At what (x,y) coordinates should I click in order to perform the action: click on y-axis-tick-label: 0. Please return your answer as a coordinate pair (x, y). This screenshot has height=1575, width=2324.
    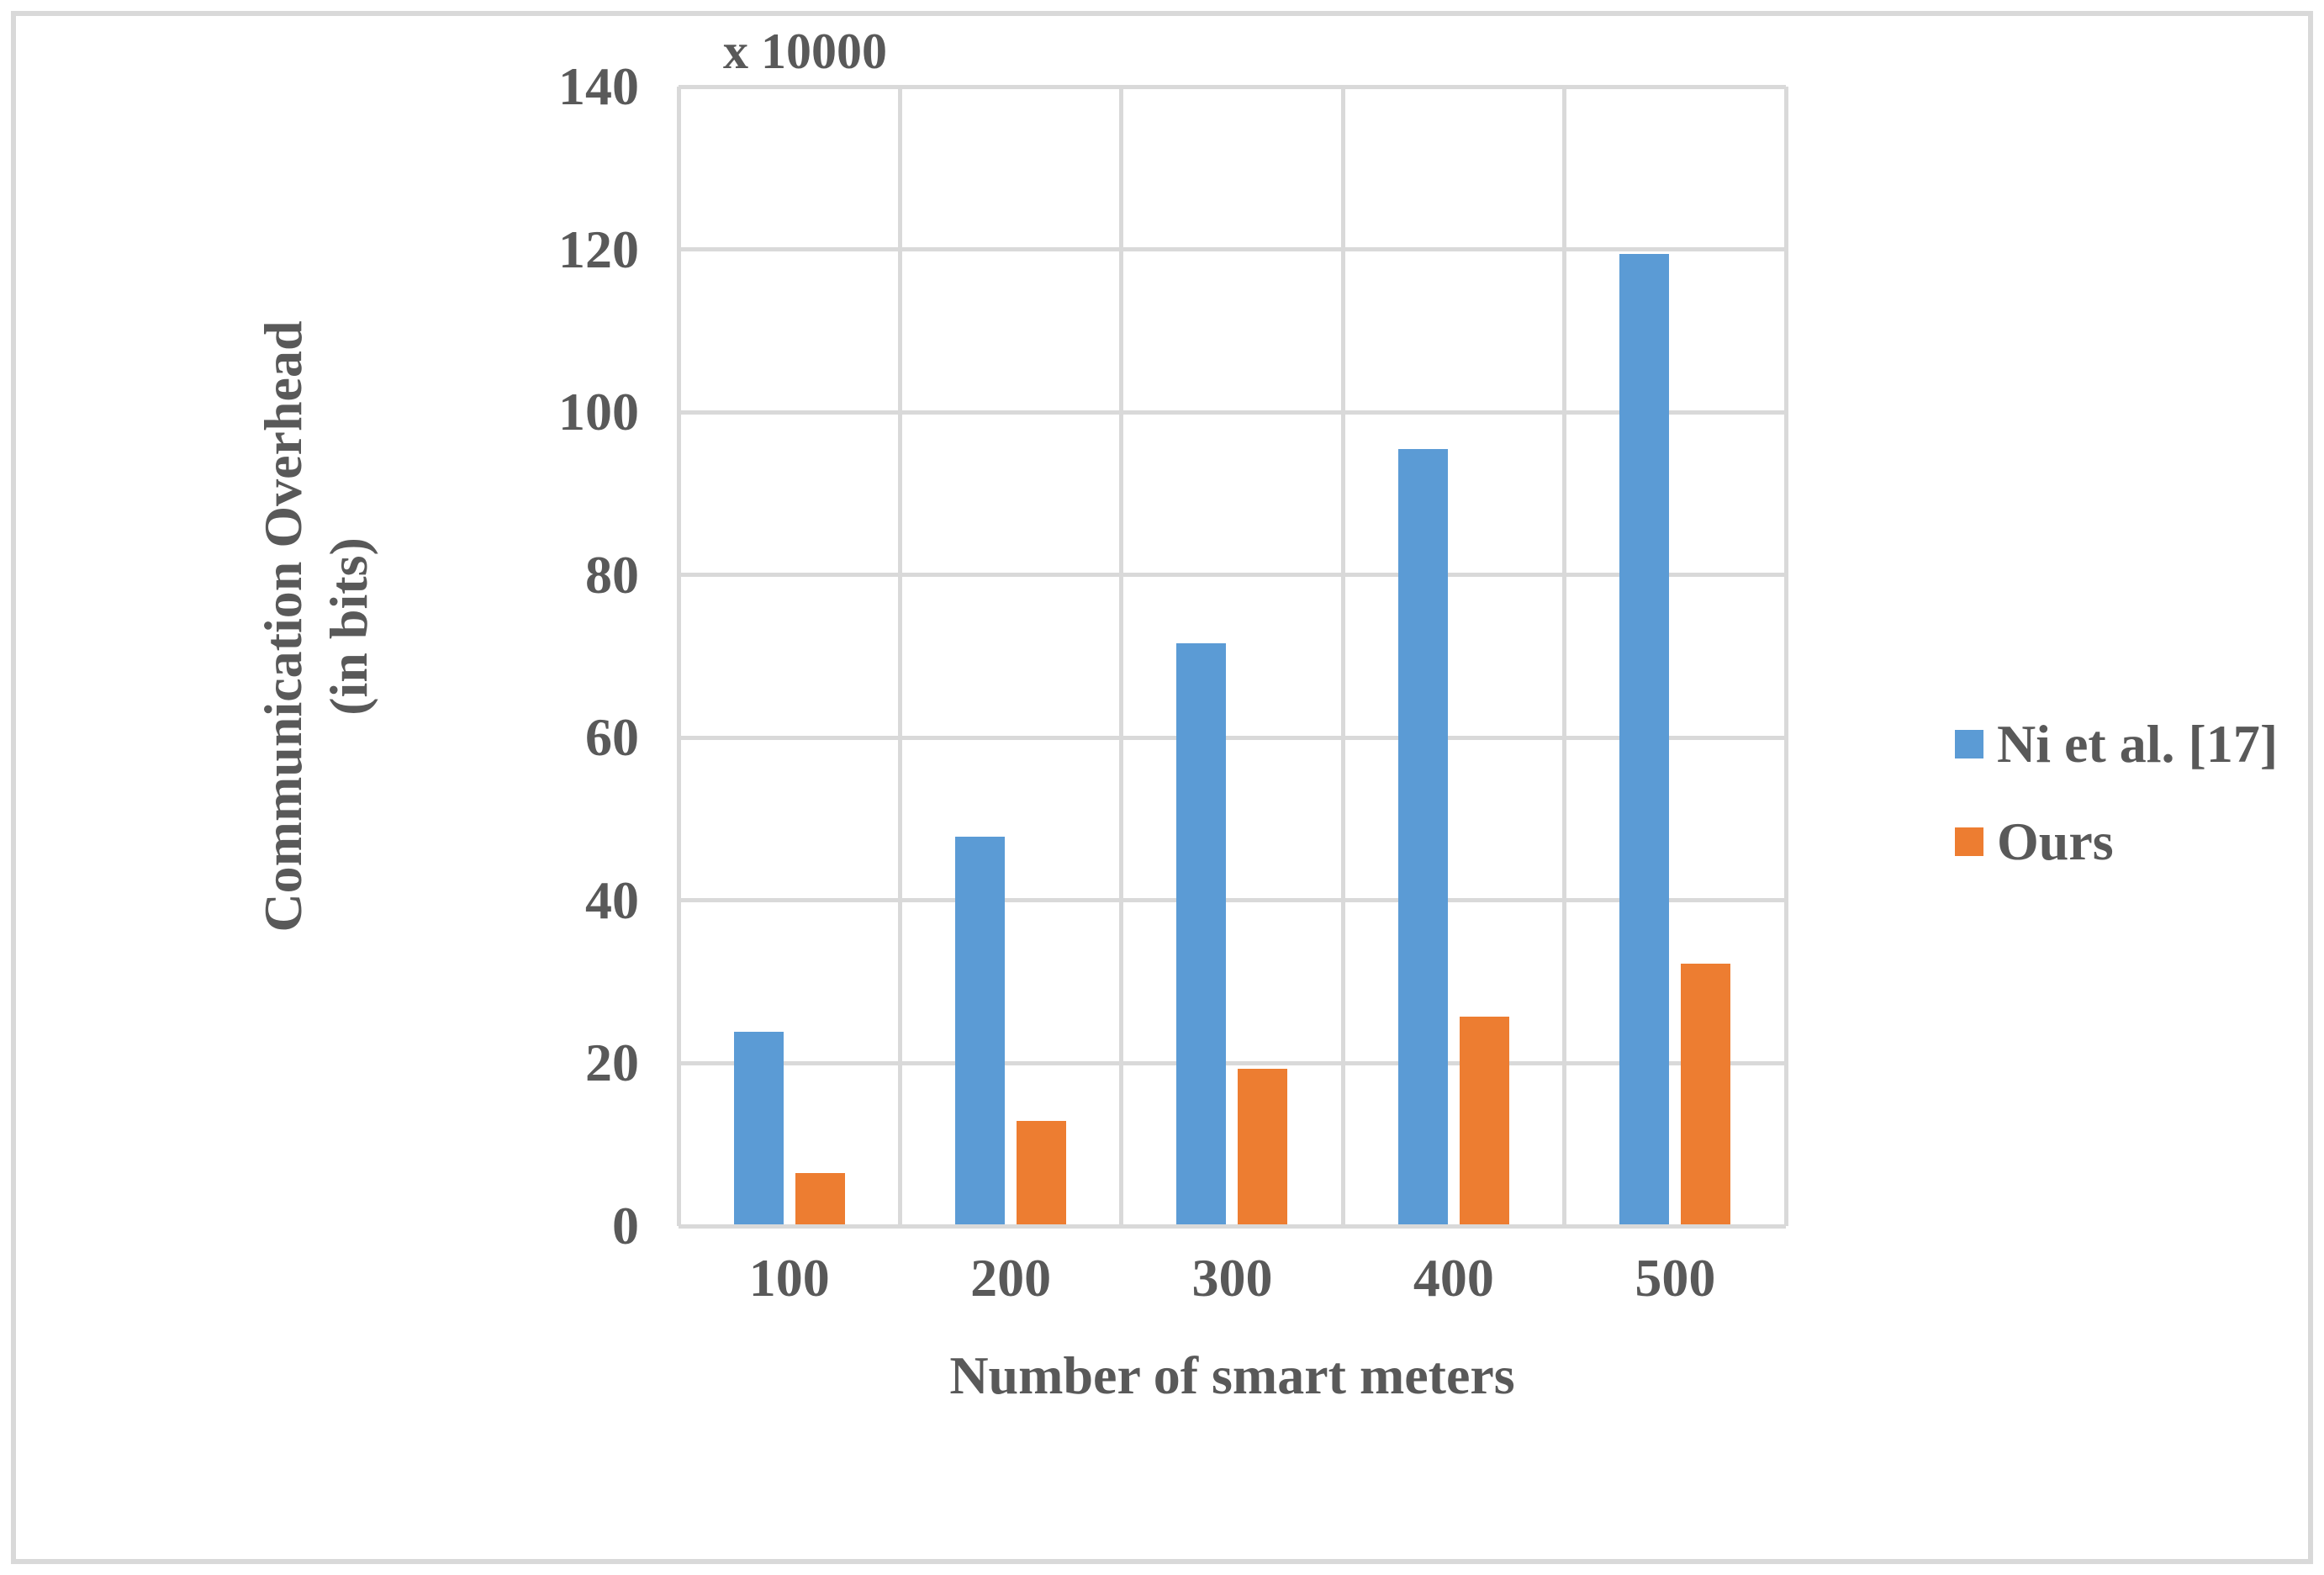
    Looking at the image, I should click on (625, 1225).